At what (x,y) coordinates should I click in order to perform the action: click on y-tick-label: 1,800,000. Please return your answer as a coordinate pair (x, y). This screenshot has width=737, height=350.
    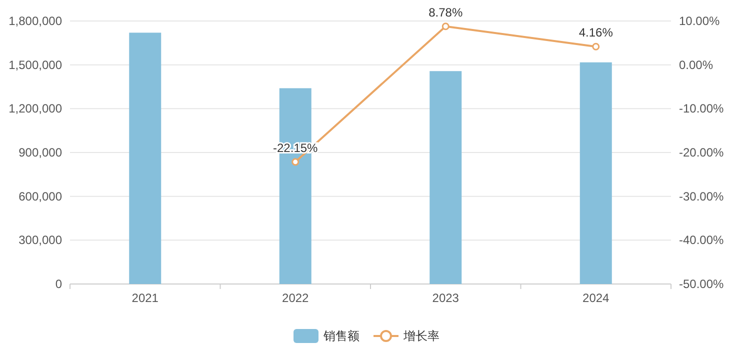
    Looking at the image, I should click on (35, 21).